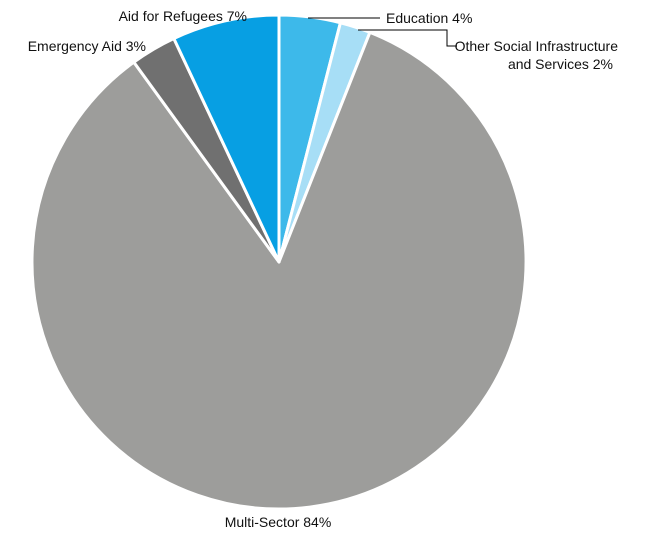  I want to click on slice-label-aid-for-refugees: Aid for Refugees 7%, so click(183, 16).